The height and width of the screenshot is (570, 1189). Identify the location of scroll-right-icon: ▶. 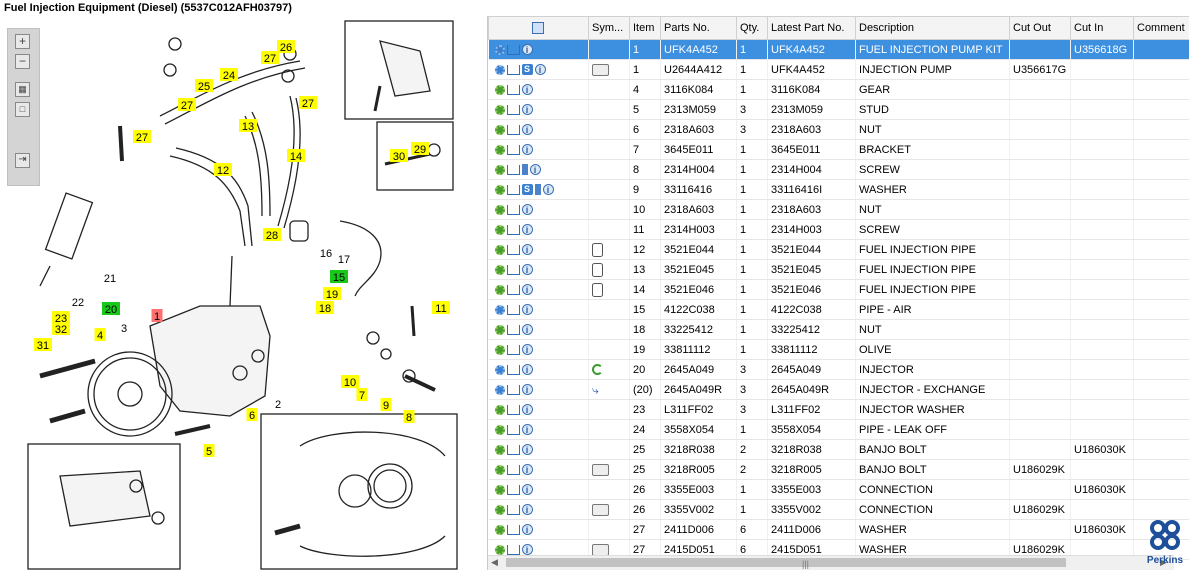
(1163, 562).